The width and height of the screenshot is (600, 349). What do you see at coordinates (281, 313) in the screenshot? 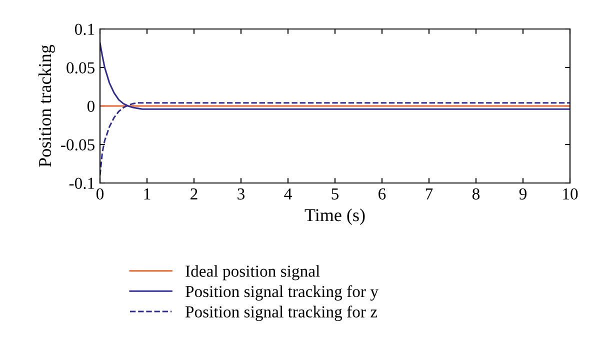
I see `legend-label: Position signal tracking for z` at bounding box center [281, 313].